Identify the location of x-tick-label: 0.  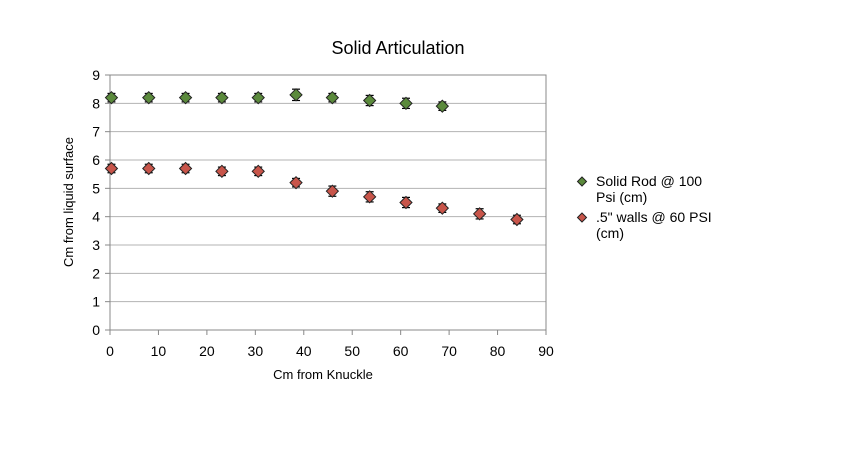
(110, 351).